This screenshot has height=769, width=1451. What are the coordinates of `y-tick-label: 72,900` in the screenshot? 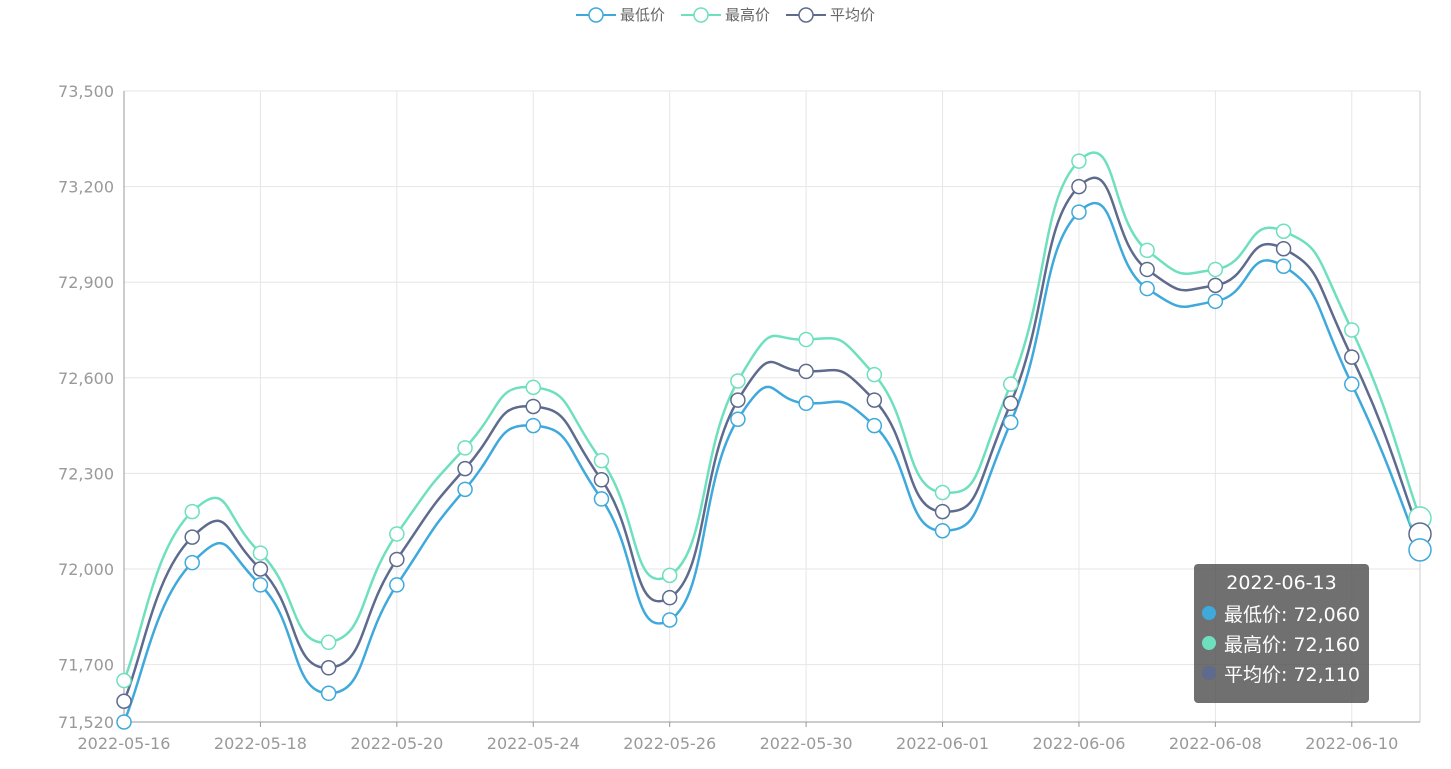 It's located at (86, 282).